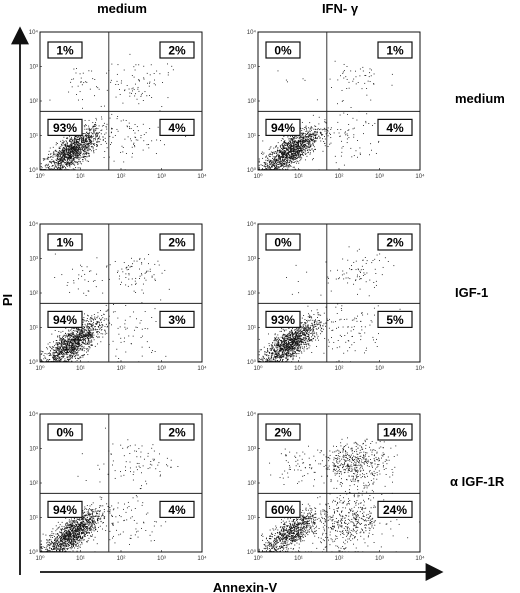  What do you see at coordinates (177, 320) in the screenshot?
I see `quadrant-percent-lower-right: 3%` at bounding box center [177, 320].